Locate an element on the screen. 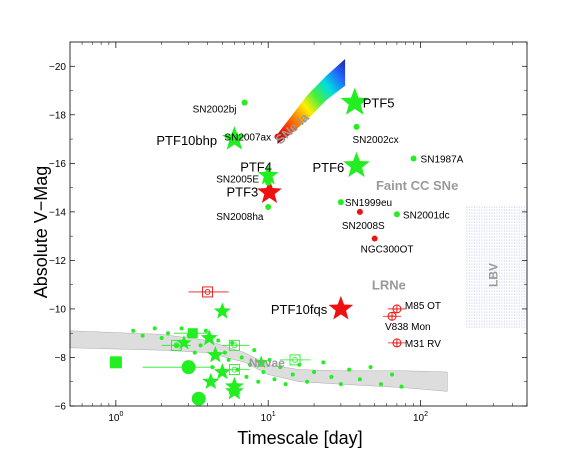  point-label: SN2007ax is located at coordinates (247, 138).